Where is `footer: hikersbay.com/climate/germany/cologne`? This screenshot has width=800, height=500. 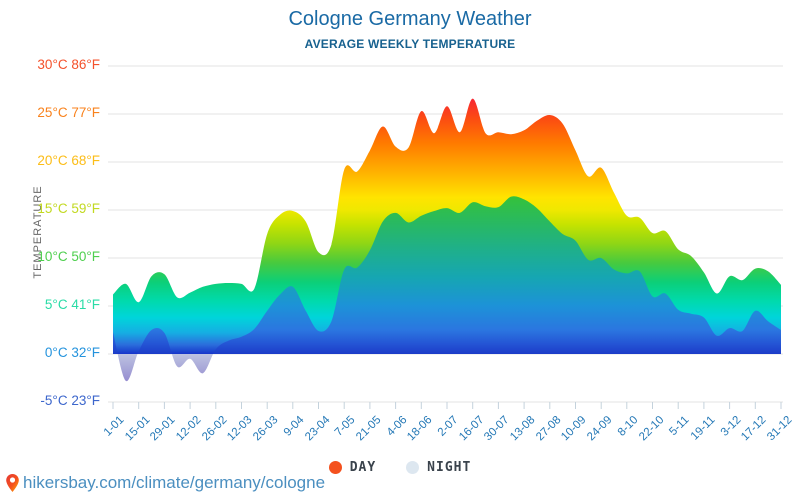 footer: hikersbay.com/climate/germany/cologne is located at coordinates (165, 483).